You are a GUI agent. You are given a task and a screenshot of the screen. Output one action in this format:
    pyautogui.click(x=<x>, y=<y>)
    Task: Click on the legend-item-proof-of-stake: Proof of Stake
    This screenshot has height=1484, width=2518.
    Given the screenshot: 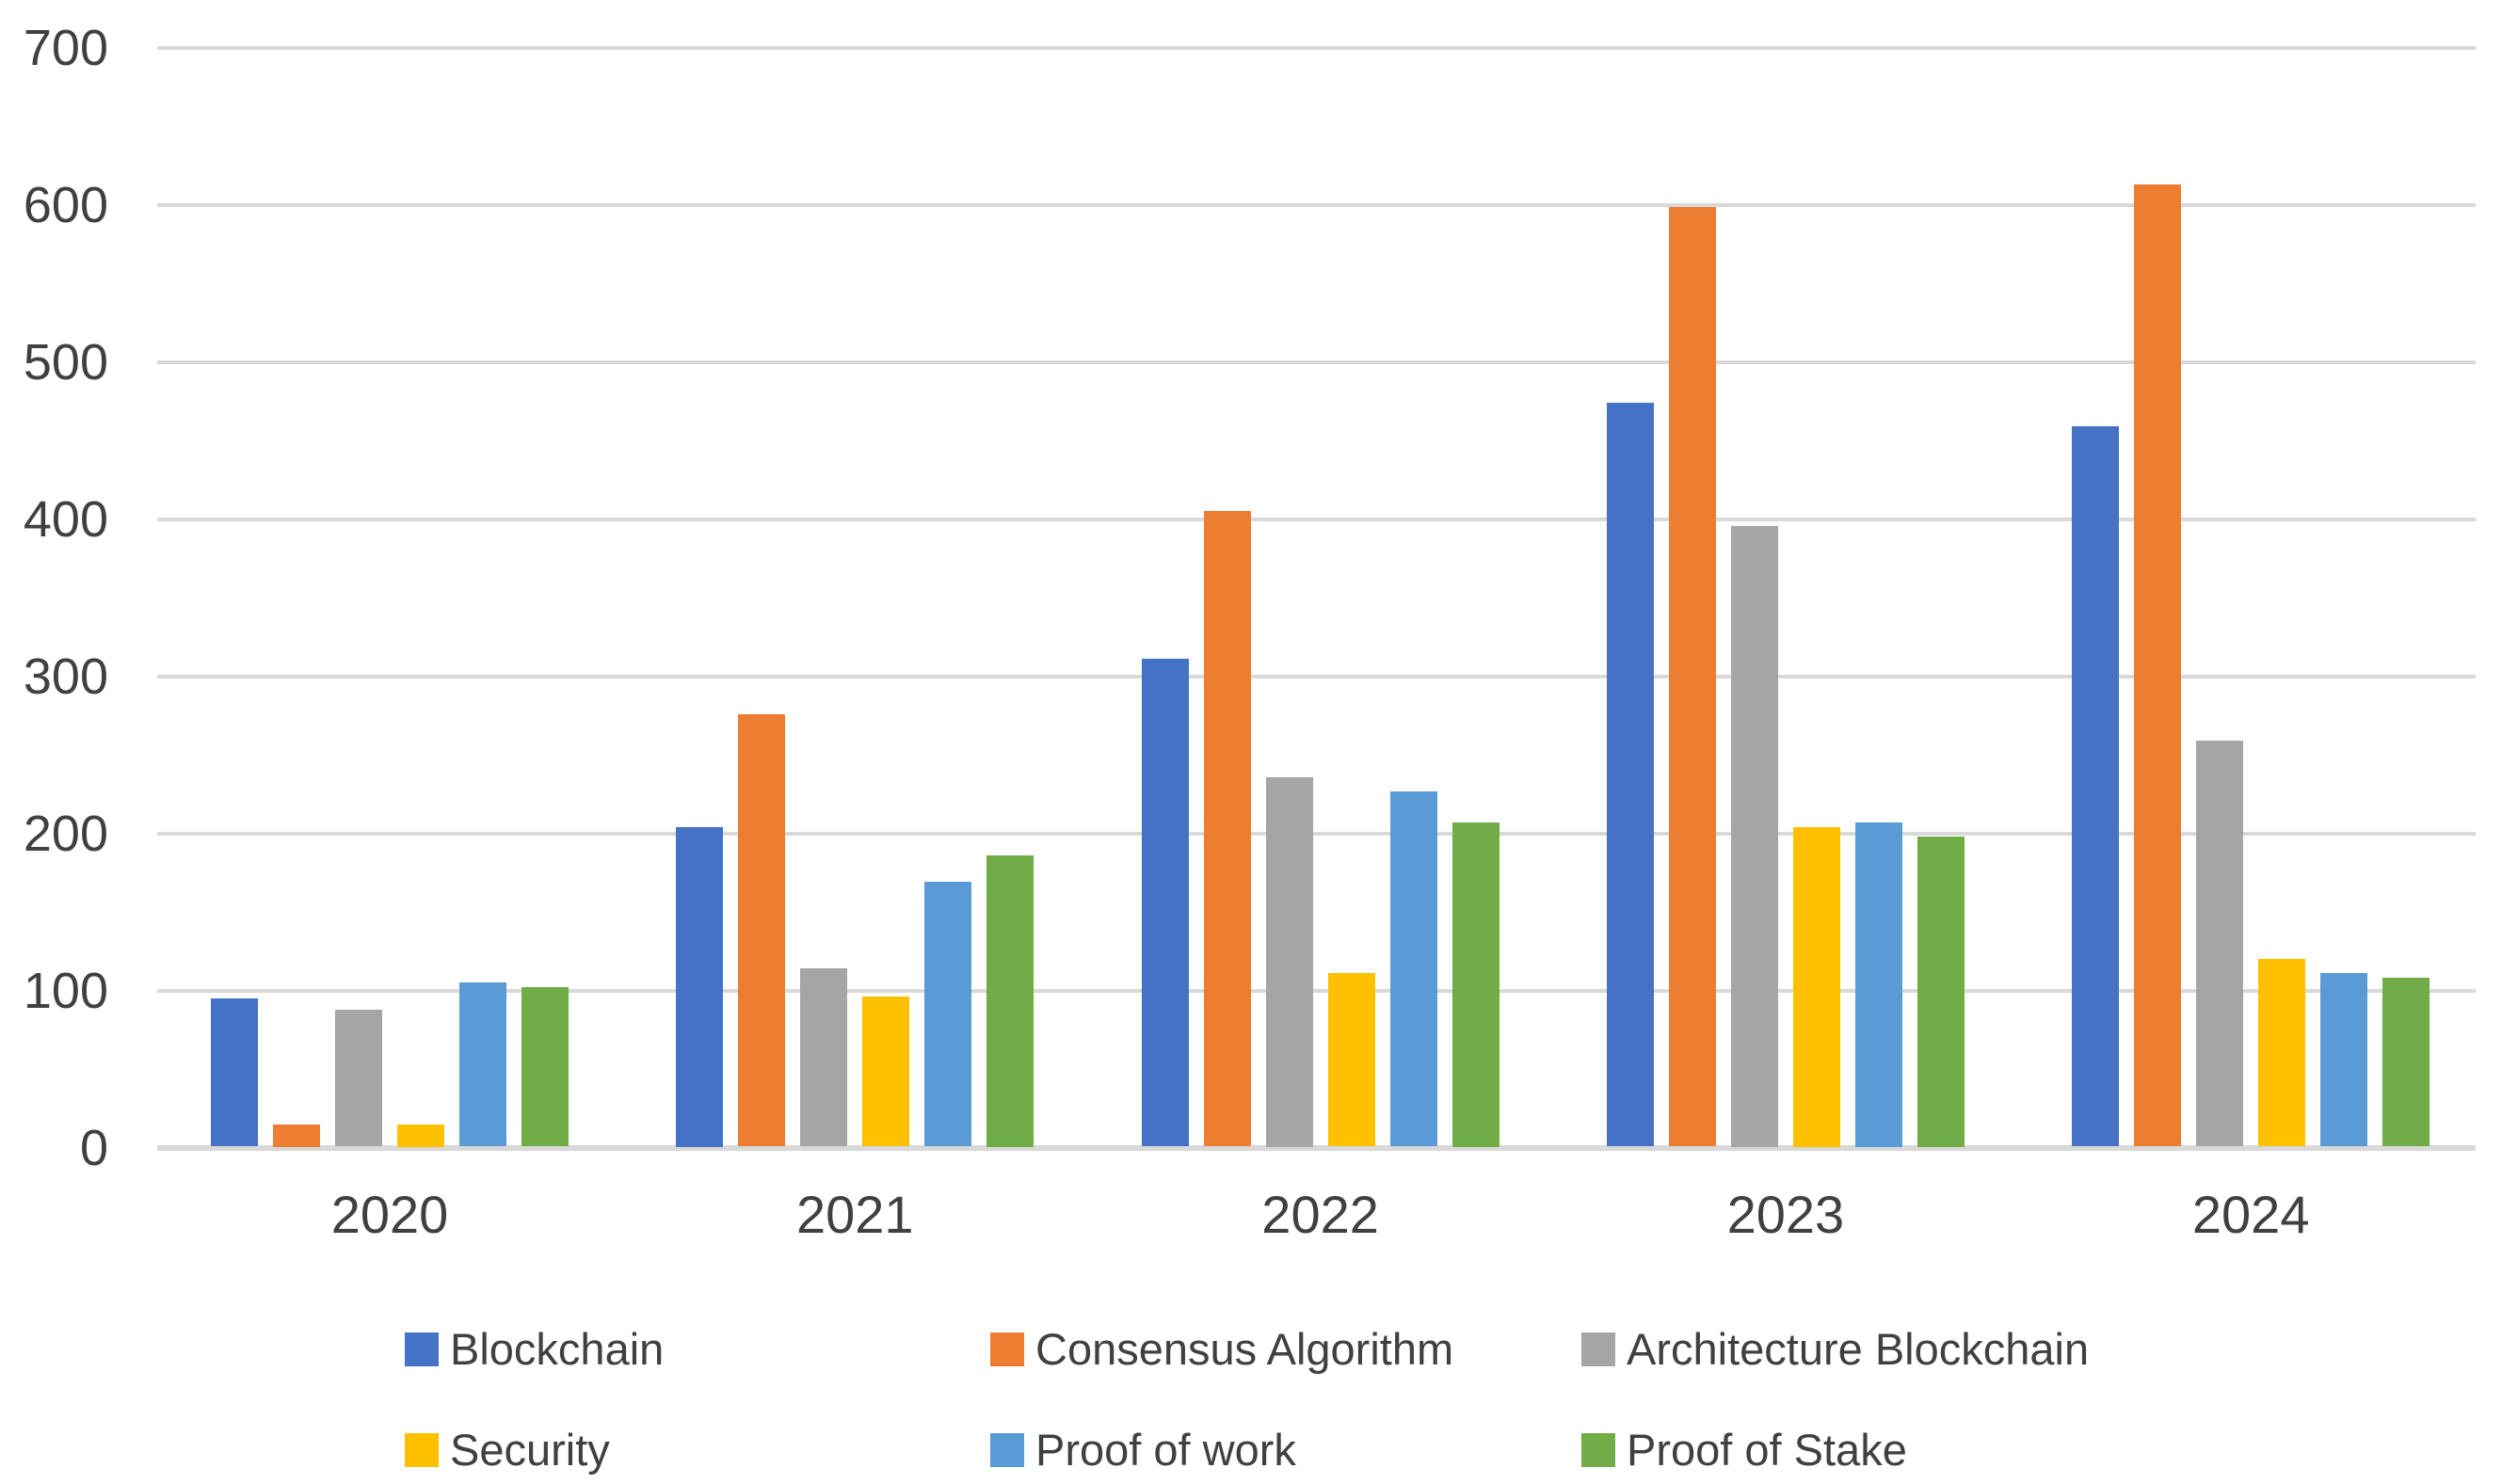 What is the action you would take?
    pyautogui.click(x=1744, y=1450)
    